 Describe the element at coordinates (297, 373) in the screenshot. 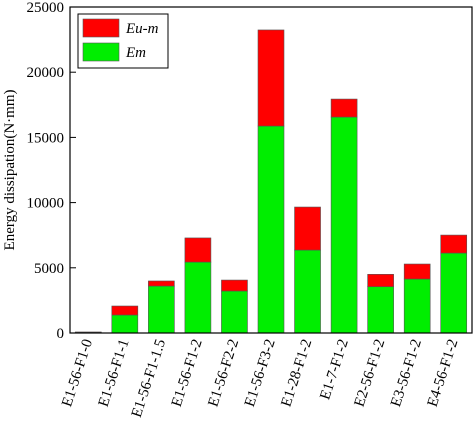

I see `x-tick-label: E1-28-F1-2` at that location.